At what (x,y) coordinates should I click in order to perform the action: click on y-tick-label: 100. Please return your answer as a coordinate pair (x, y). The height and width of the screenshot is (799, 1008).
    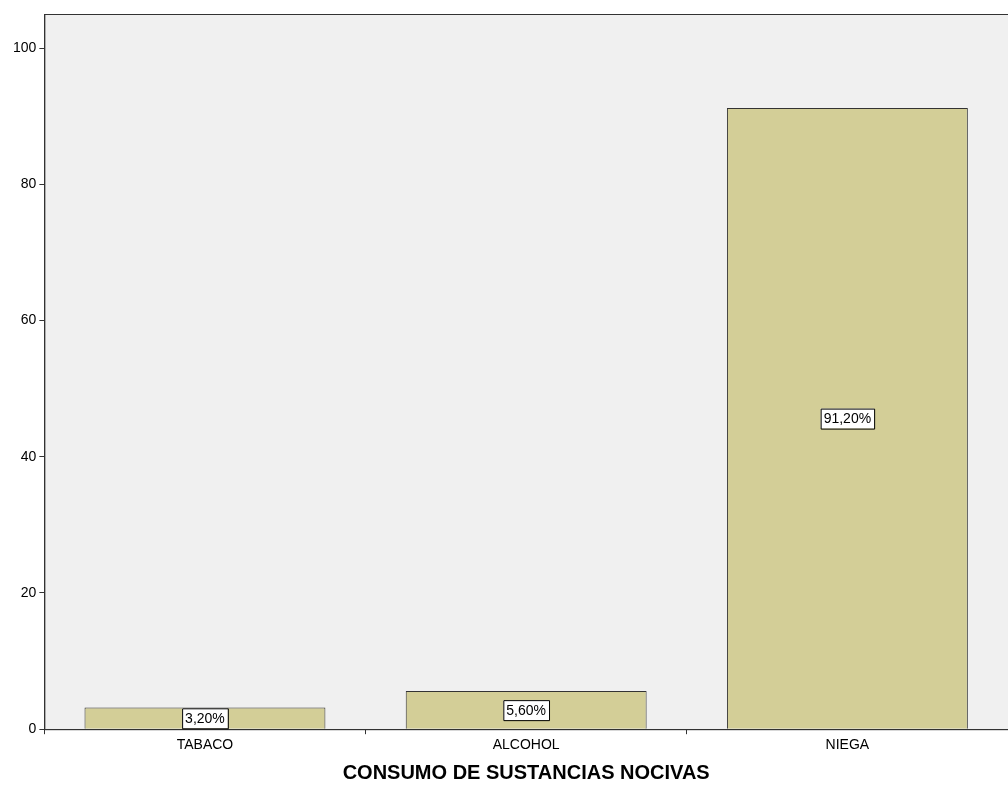
    Looking at the image, I should click on (25, 46).